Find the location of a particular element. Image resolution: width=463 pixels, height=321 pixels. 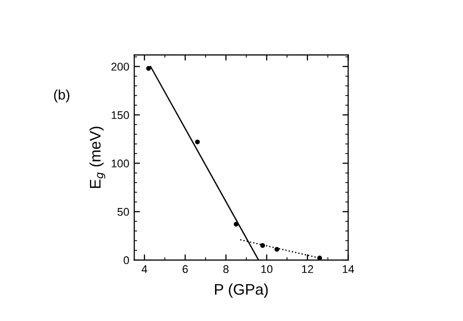

x-tick-label: 12 is located at coordinates (308, 269).